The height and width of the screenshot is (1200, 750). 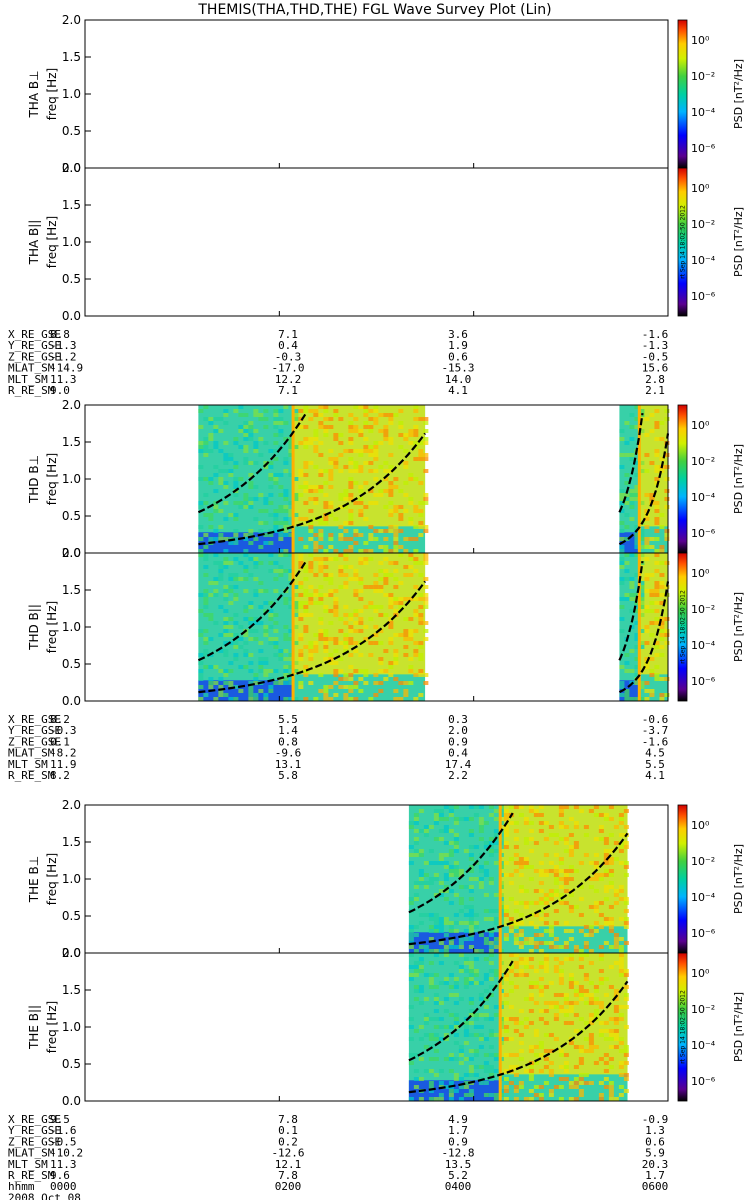 What do you see at coordinates (28, 764) in the screenshot?
I see `orbit-row-label: MLT_SM` at bounding box center [28, 764].